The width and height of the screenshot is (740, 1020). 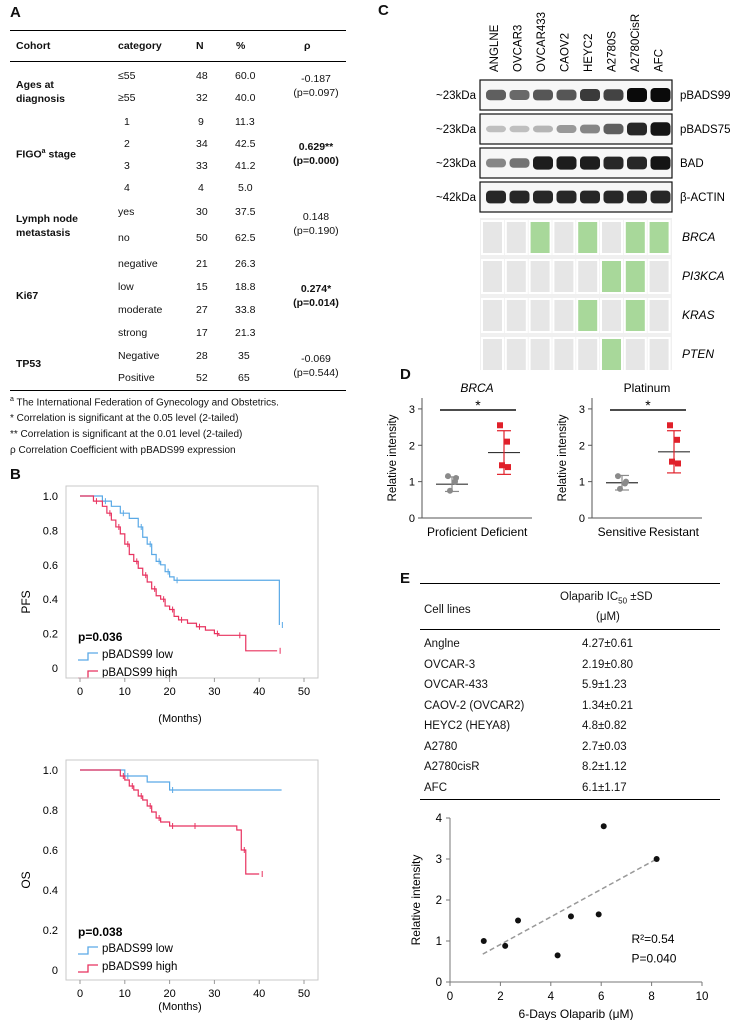 I want to click on cat-cell: no, so click(x=124, y=238).